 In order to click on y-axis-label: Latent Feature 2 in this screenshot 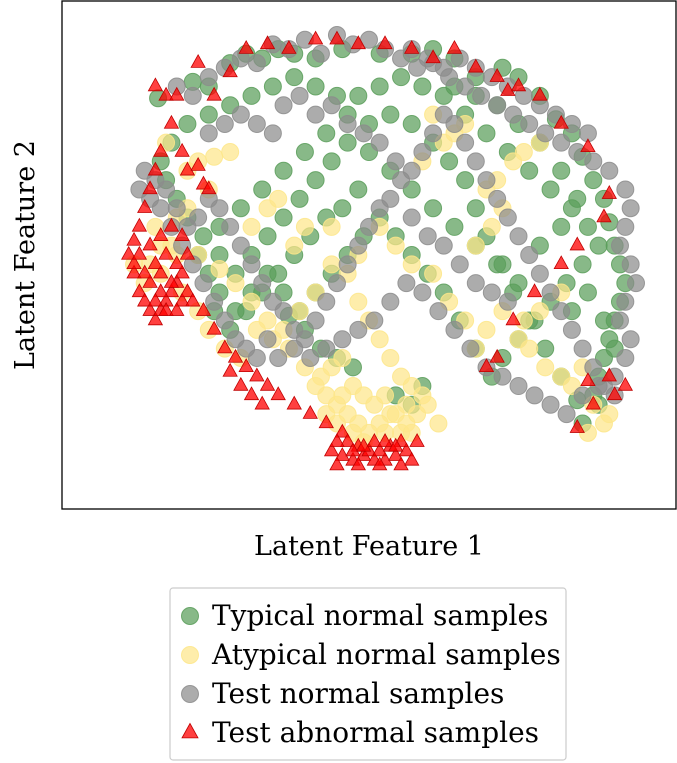, I will do `click(25, 255)`.